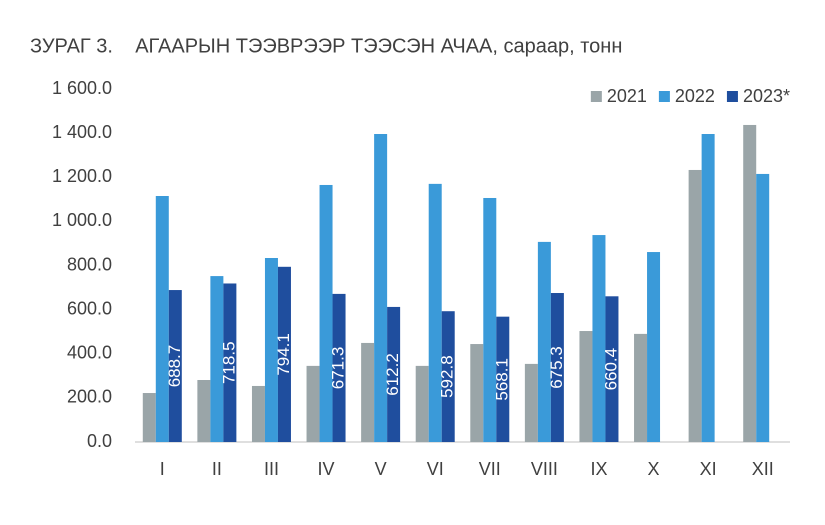 This screenshot has height=525, width=825. I want to click on y-tick-label: 400.0, so click(89, 353).